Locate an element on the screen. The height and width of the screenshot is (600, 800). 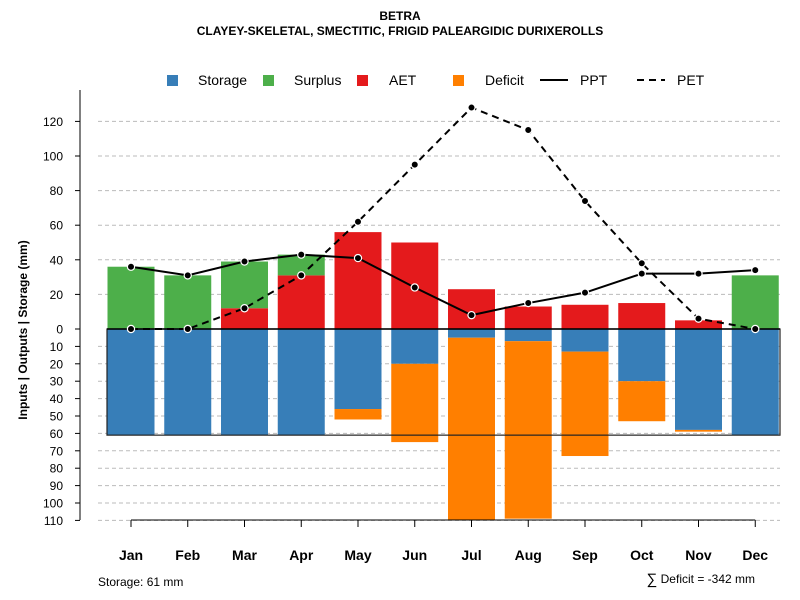
sigma-symbol: ∑ is located at coordinates (652, 579).